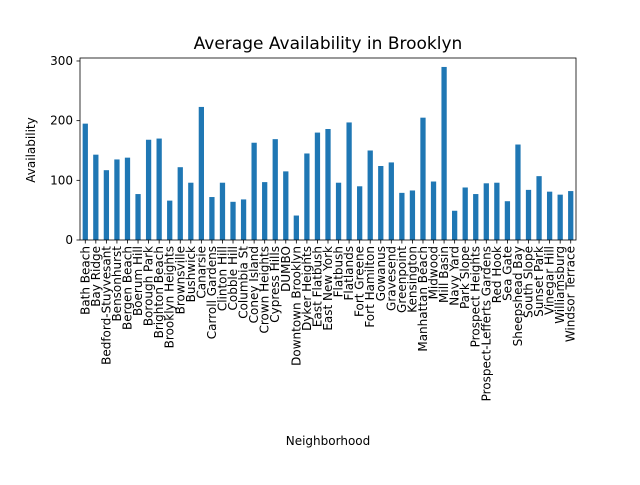  I want to click on y-tick-label: 100, so click(61, 180).